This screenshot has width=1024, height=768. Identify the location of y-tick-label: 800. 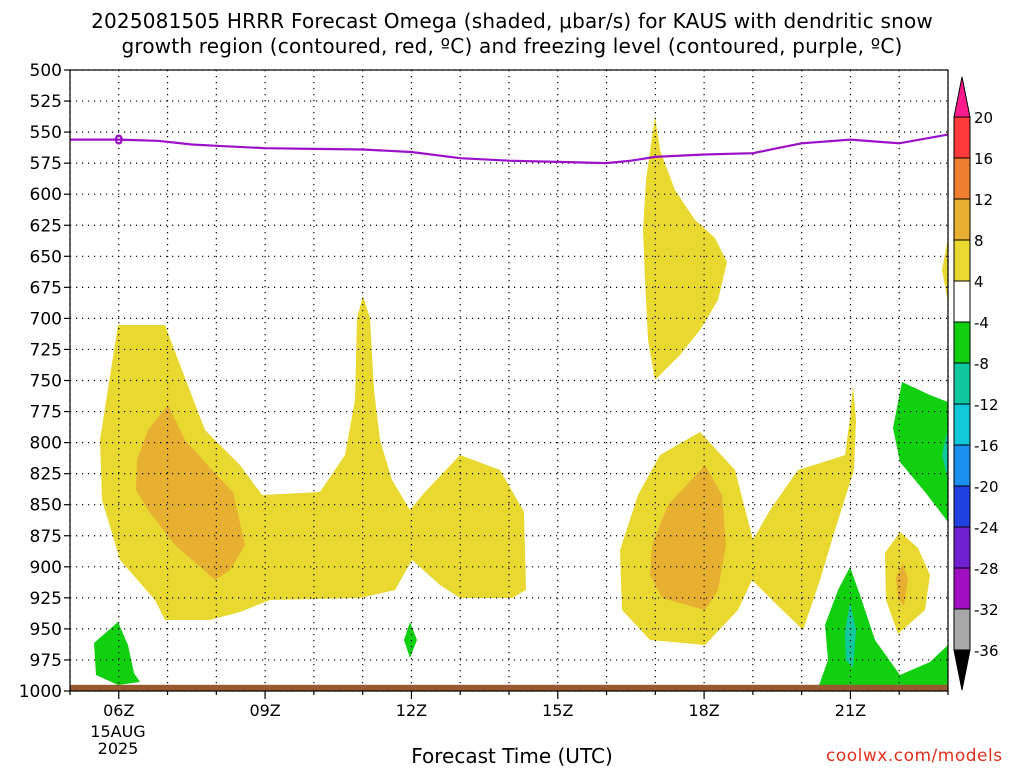
(46, 444).